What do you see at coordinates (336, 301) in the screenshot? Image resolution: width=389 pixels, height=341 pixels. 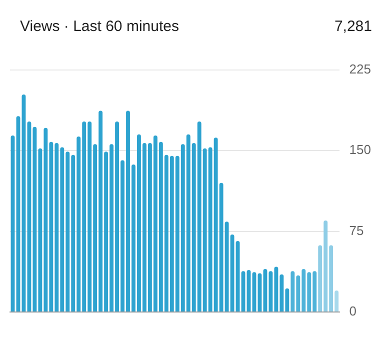 I see `bar` at bounding box center [336, 301].